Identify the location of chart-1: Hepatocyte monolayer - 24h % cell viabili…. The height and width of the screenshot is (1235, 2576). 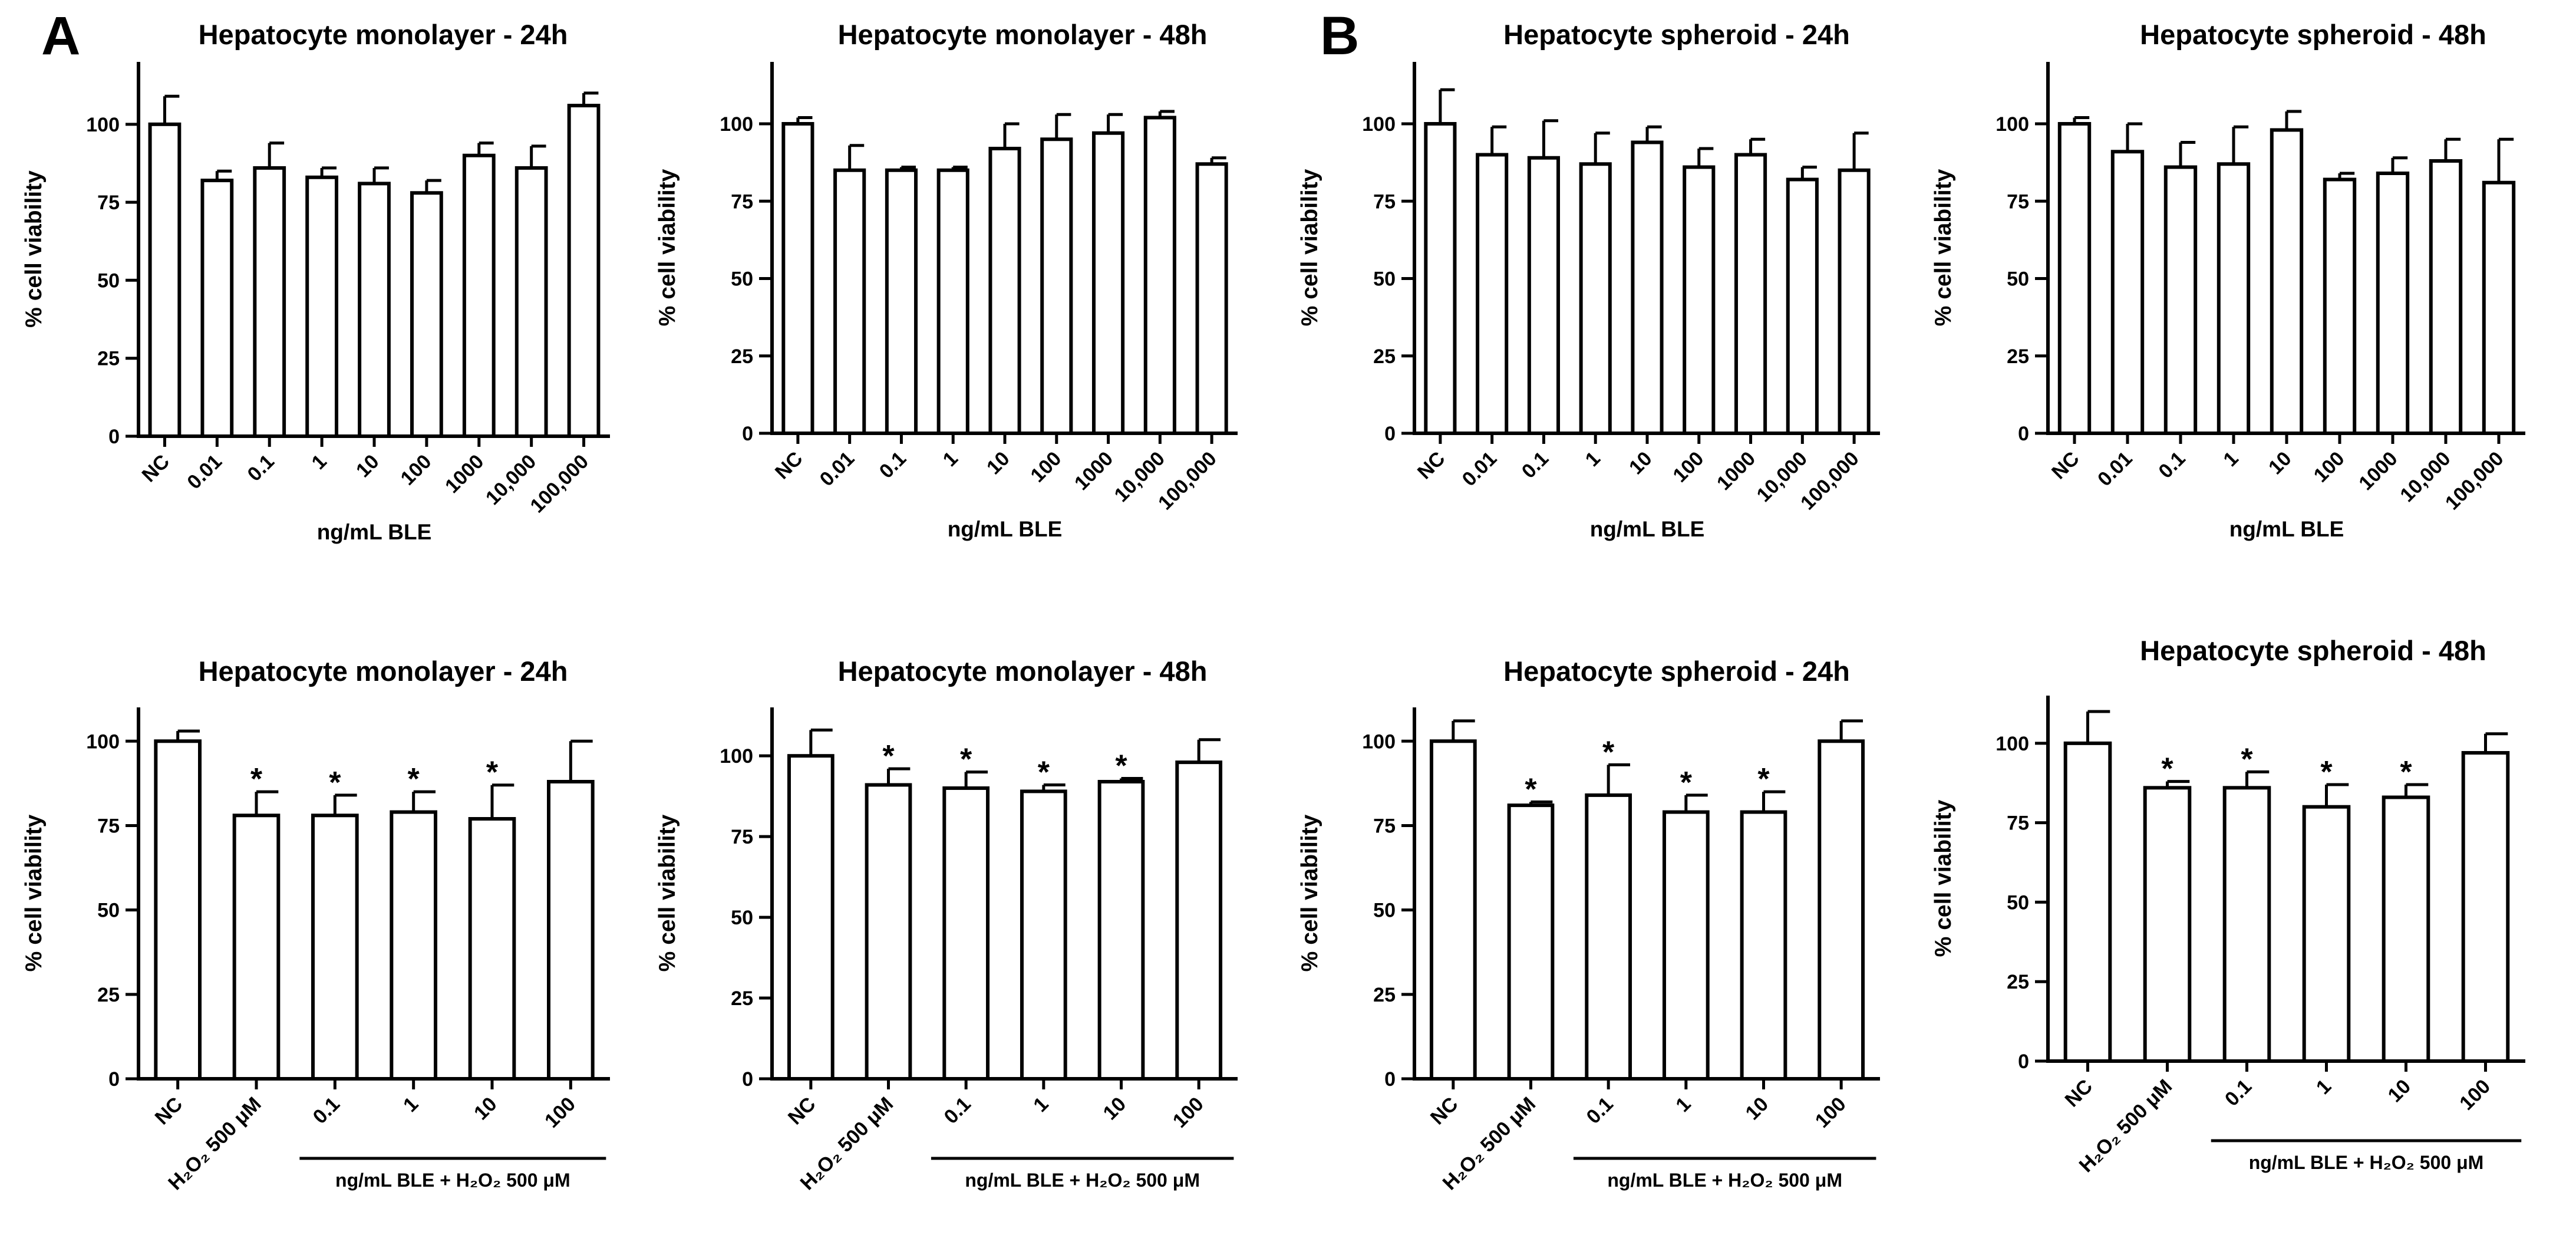
(315, 281).